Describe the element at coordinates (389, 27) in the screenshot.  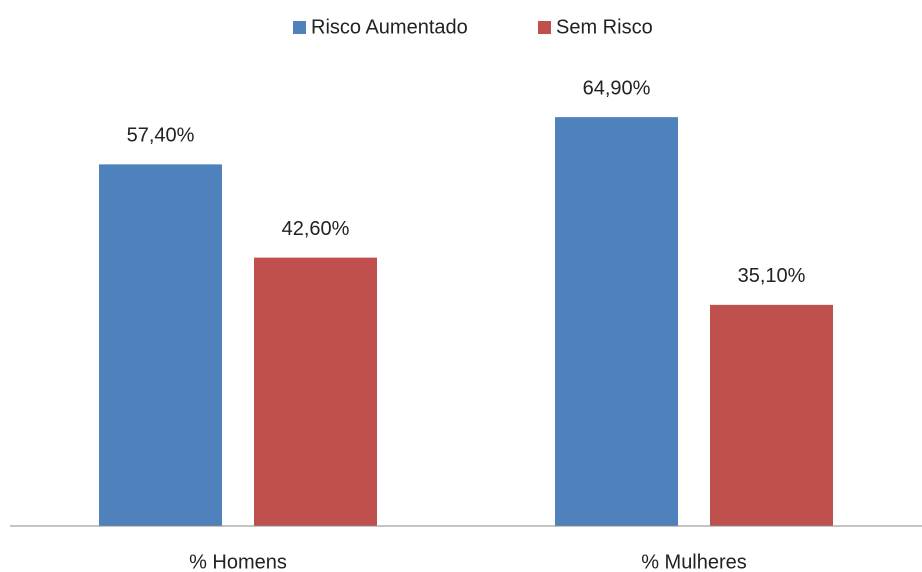
I see `legend-label: Risco Aumentado` at that location.